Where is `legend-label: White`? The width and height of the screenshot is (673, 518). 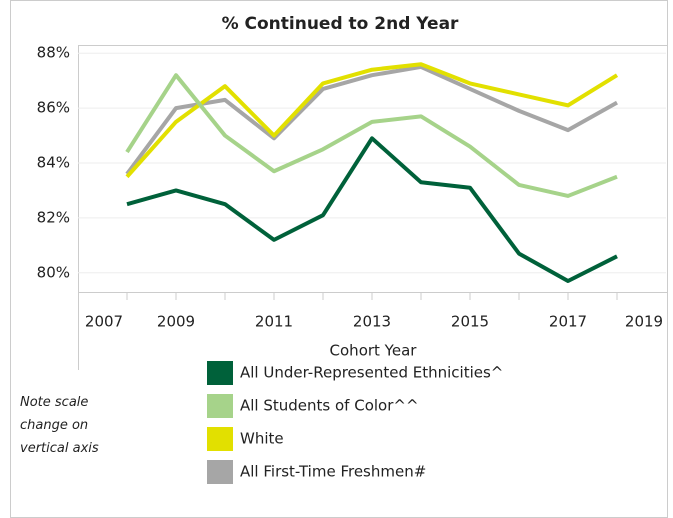
legend-label: White is located at coordinates (262, 439).